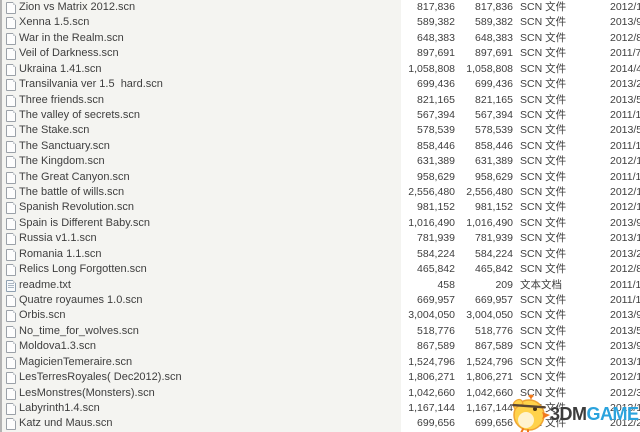  What do you see at coordinates (431, 68) in the screenshot?
I see `file-size: 1,058,808` at bounding box center [431, 68].